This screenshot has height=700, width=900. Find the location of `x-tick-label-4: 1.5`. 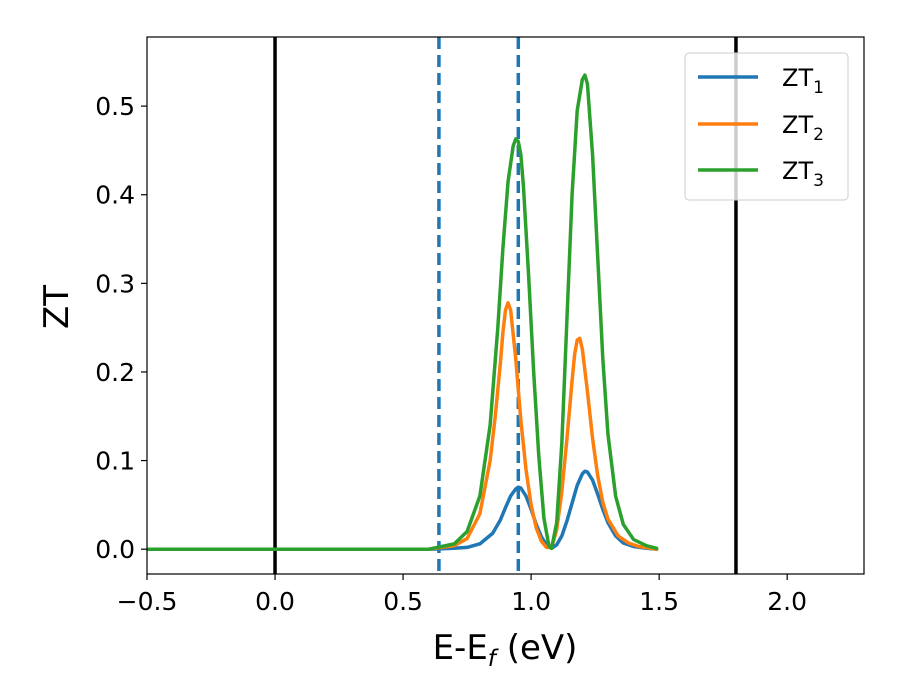

x-tick-label-4: 1.5 is located at coordinates (659, 601).